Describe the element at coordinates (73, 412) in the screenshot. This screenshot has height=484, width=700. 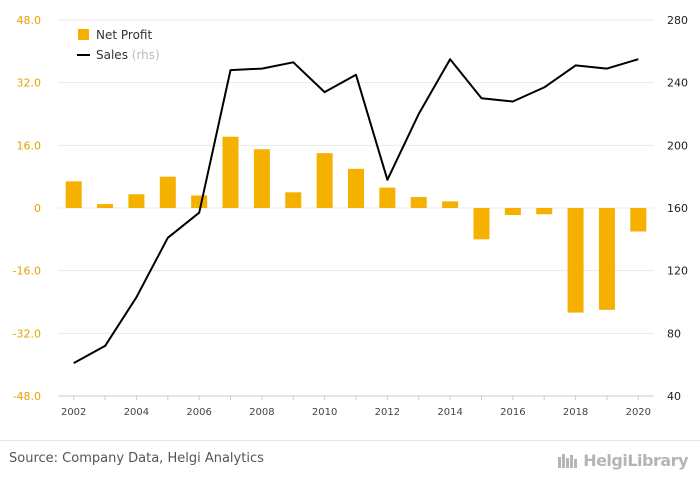
I see `x-tick-label: 2002` at that location.